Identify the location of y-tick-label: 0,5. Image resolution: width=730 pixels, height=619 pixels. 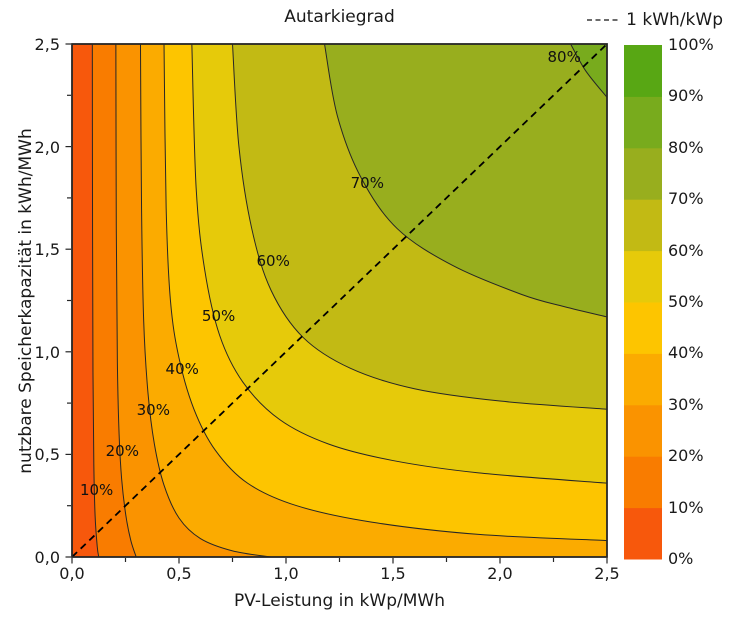
(47, 455).